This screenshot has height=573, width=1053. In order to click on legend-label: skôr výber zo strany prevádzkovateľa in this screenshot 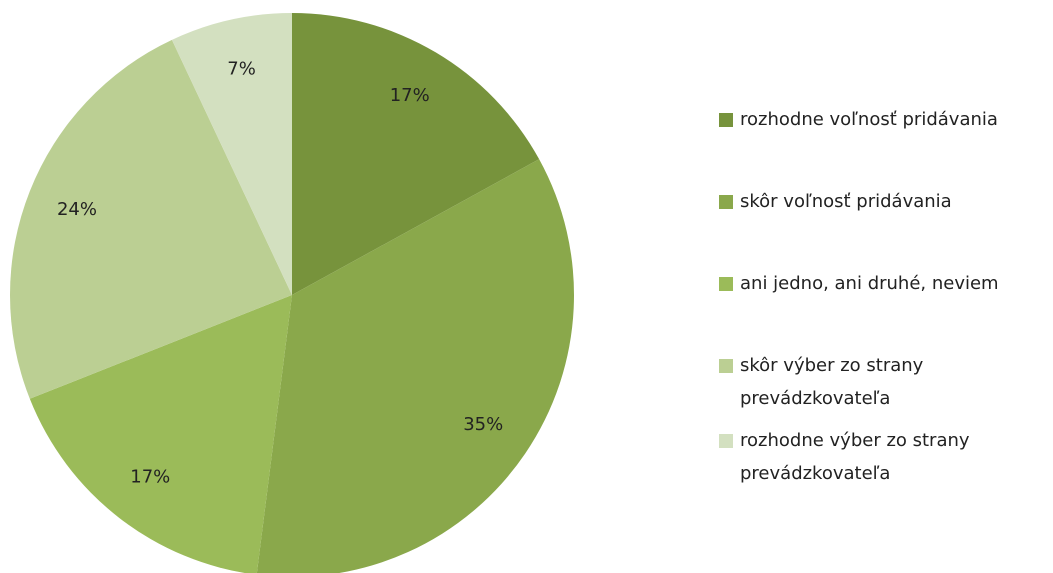, I will do `click(832, 382)`.